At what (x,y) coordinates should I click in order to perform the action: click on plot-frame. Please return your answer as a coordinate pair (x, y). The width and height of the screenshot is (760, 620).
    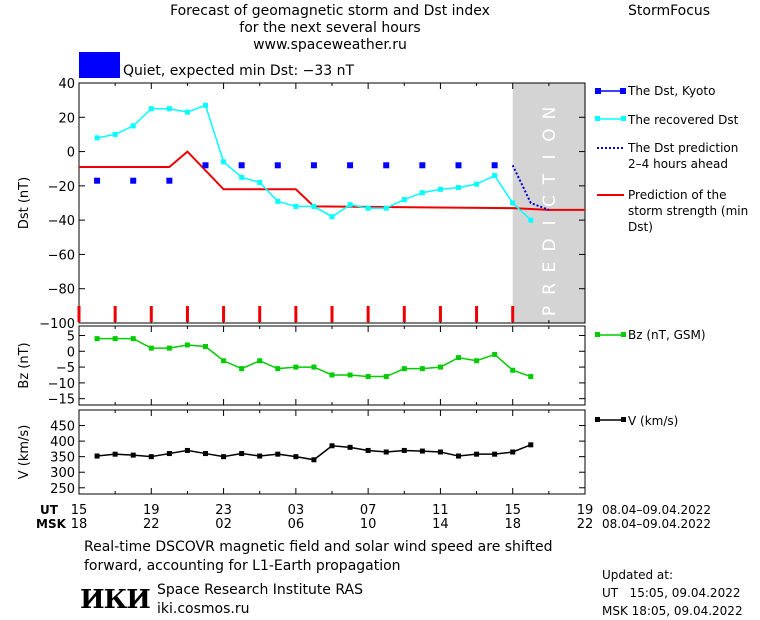
    Looking at the image, I should click on (332, 365).